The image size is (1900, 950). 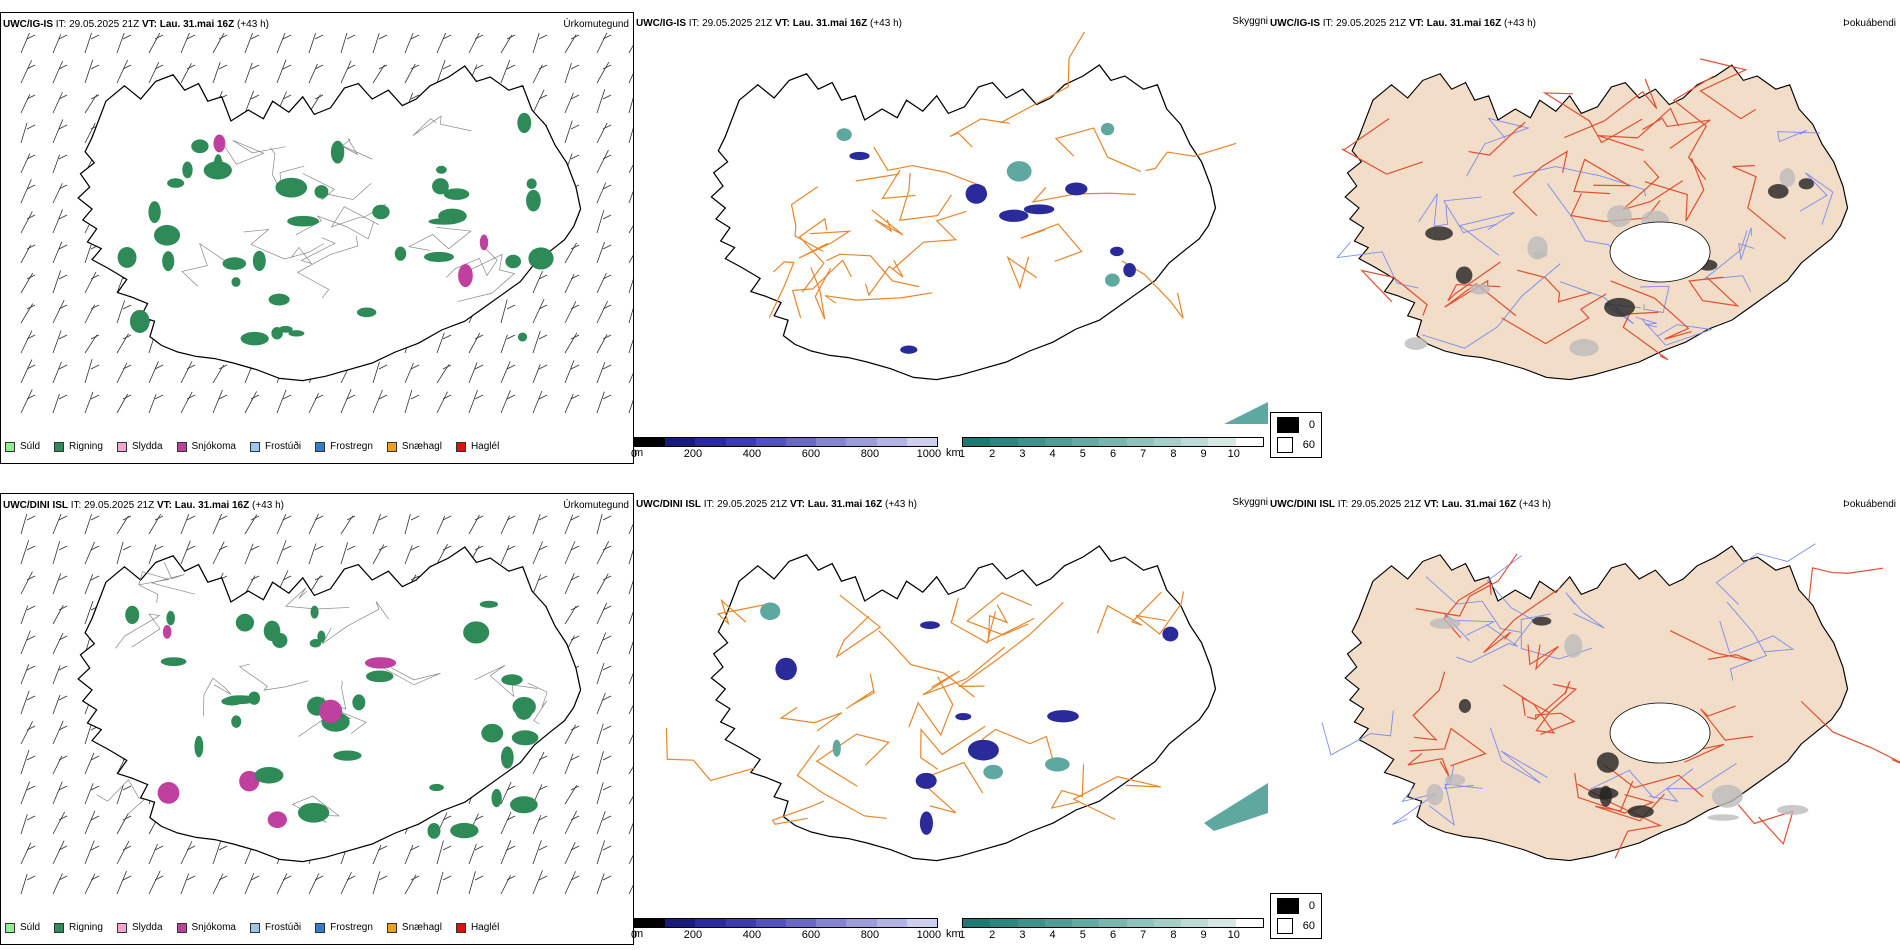 What do you see at coordinates (181, 446) in the screenshot?
I see `legend-swatch` at bounding box center [181, 446].